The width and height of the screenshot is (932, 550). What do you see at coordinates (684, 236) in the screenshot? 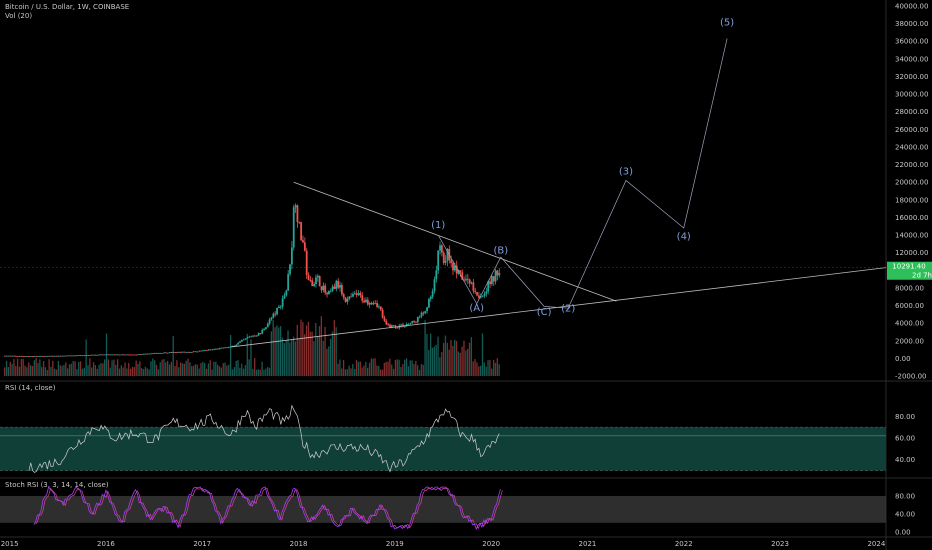
I see `wave-label: (4)` at bounding box center [684, 236].